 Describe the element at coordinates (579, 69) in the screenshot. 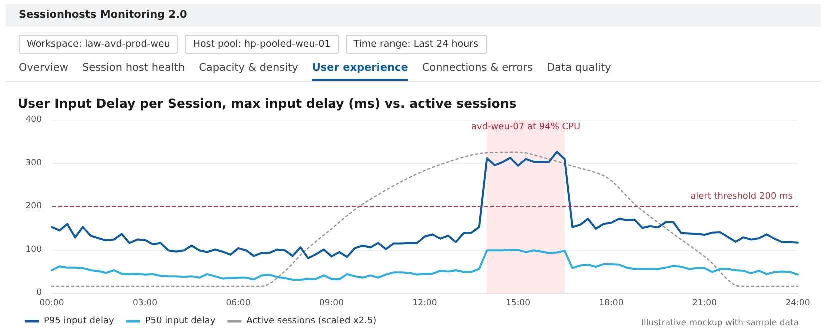

I see `text: Data quality` at that location.